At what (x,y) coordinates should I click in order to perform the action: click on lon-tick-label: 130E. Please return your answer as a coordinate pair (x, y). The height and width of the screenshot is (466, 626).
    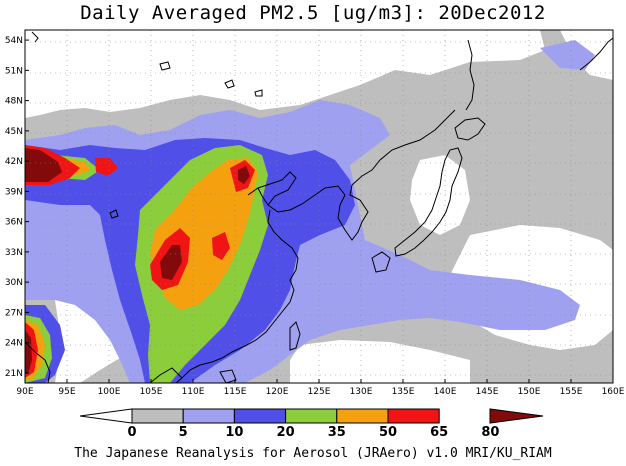
    Looking at the image, I should click on (361, 392).